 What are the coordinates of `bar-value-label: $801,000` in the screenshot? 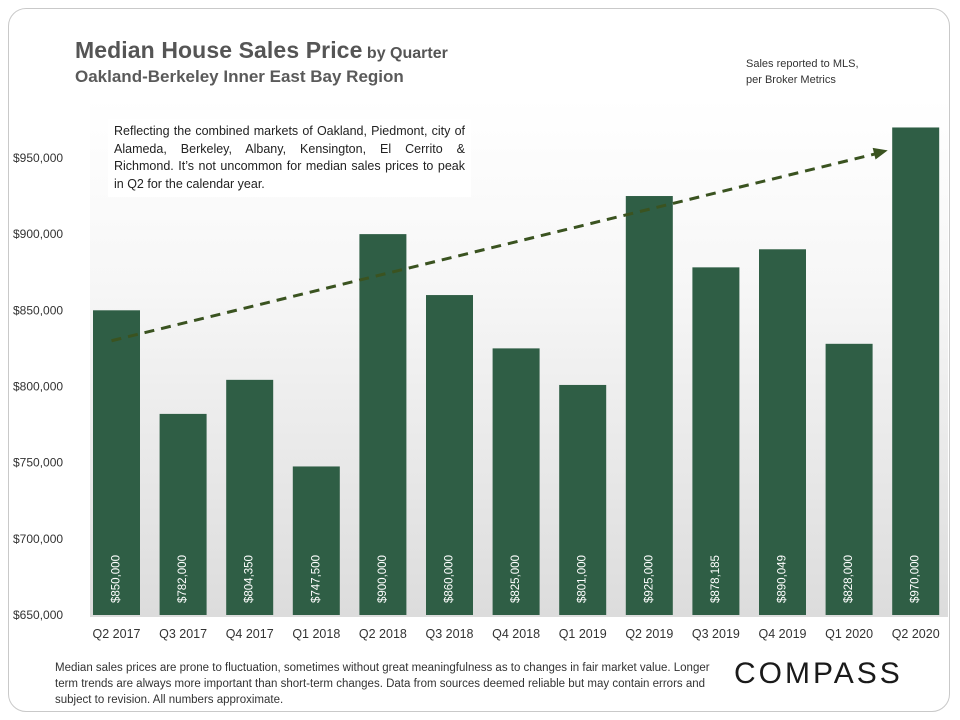 It's located at (583, 579).